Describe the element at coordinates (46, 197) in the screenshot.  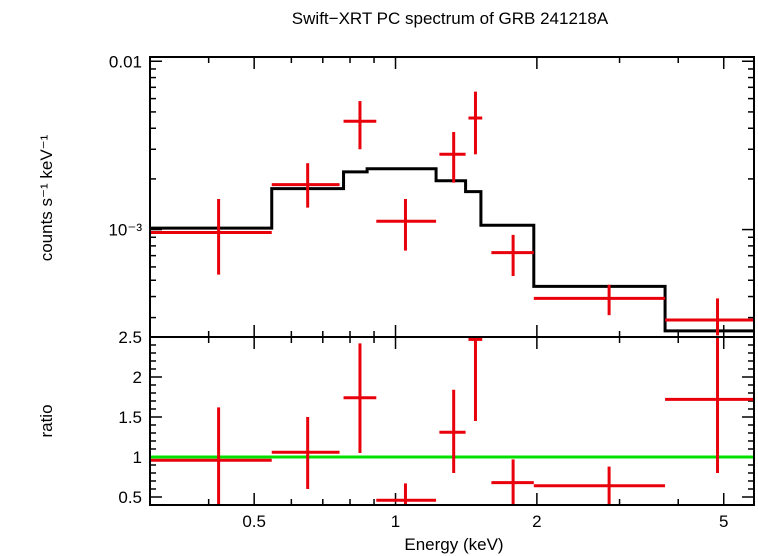
I see `top-y-axis-label: counts s⁻¹ keV⁻¹` at that location.